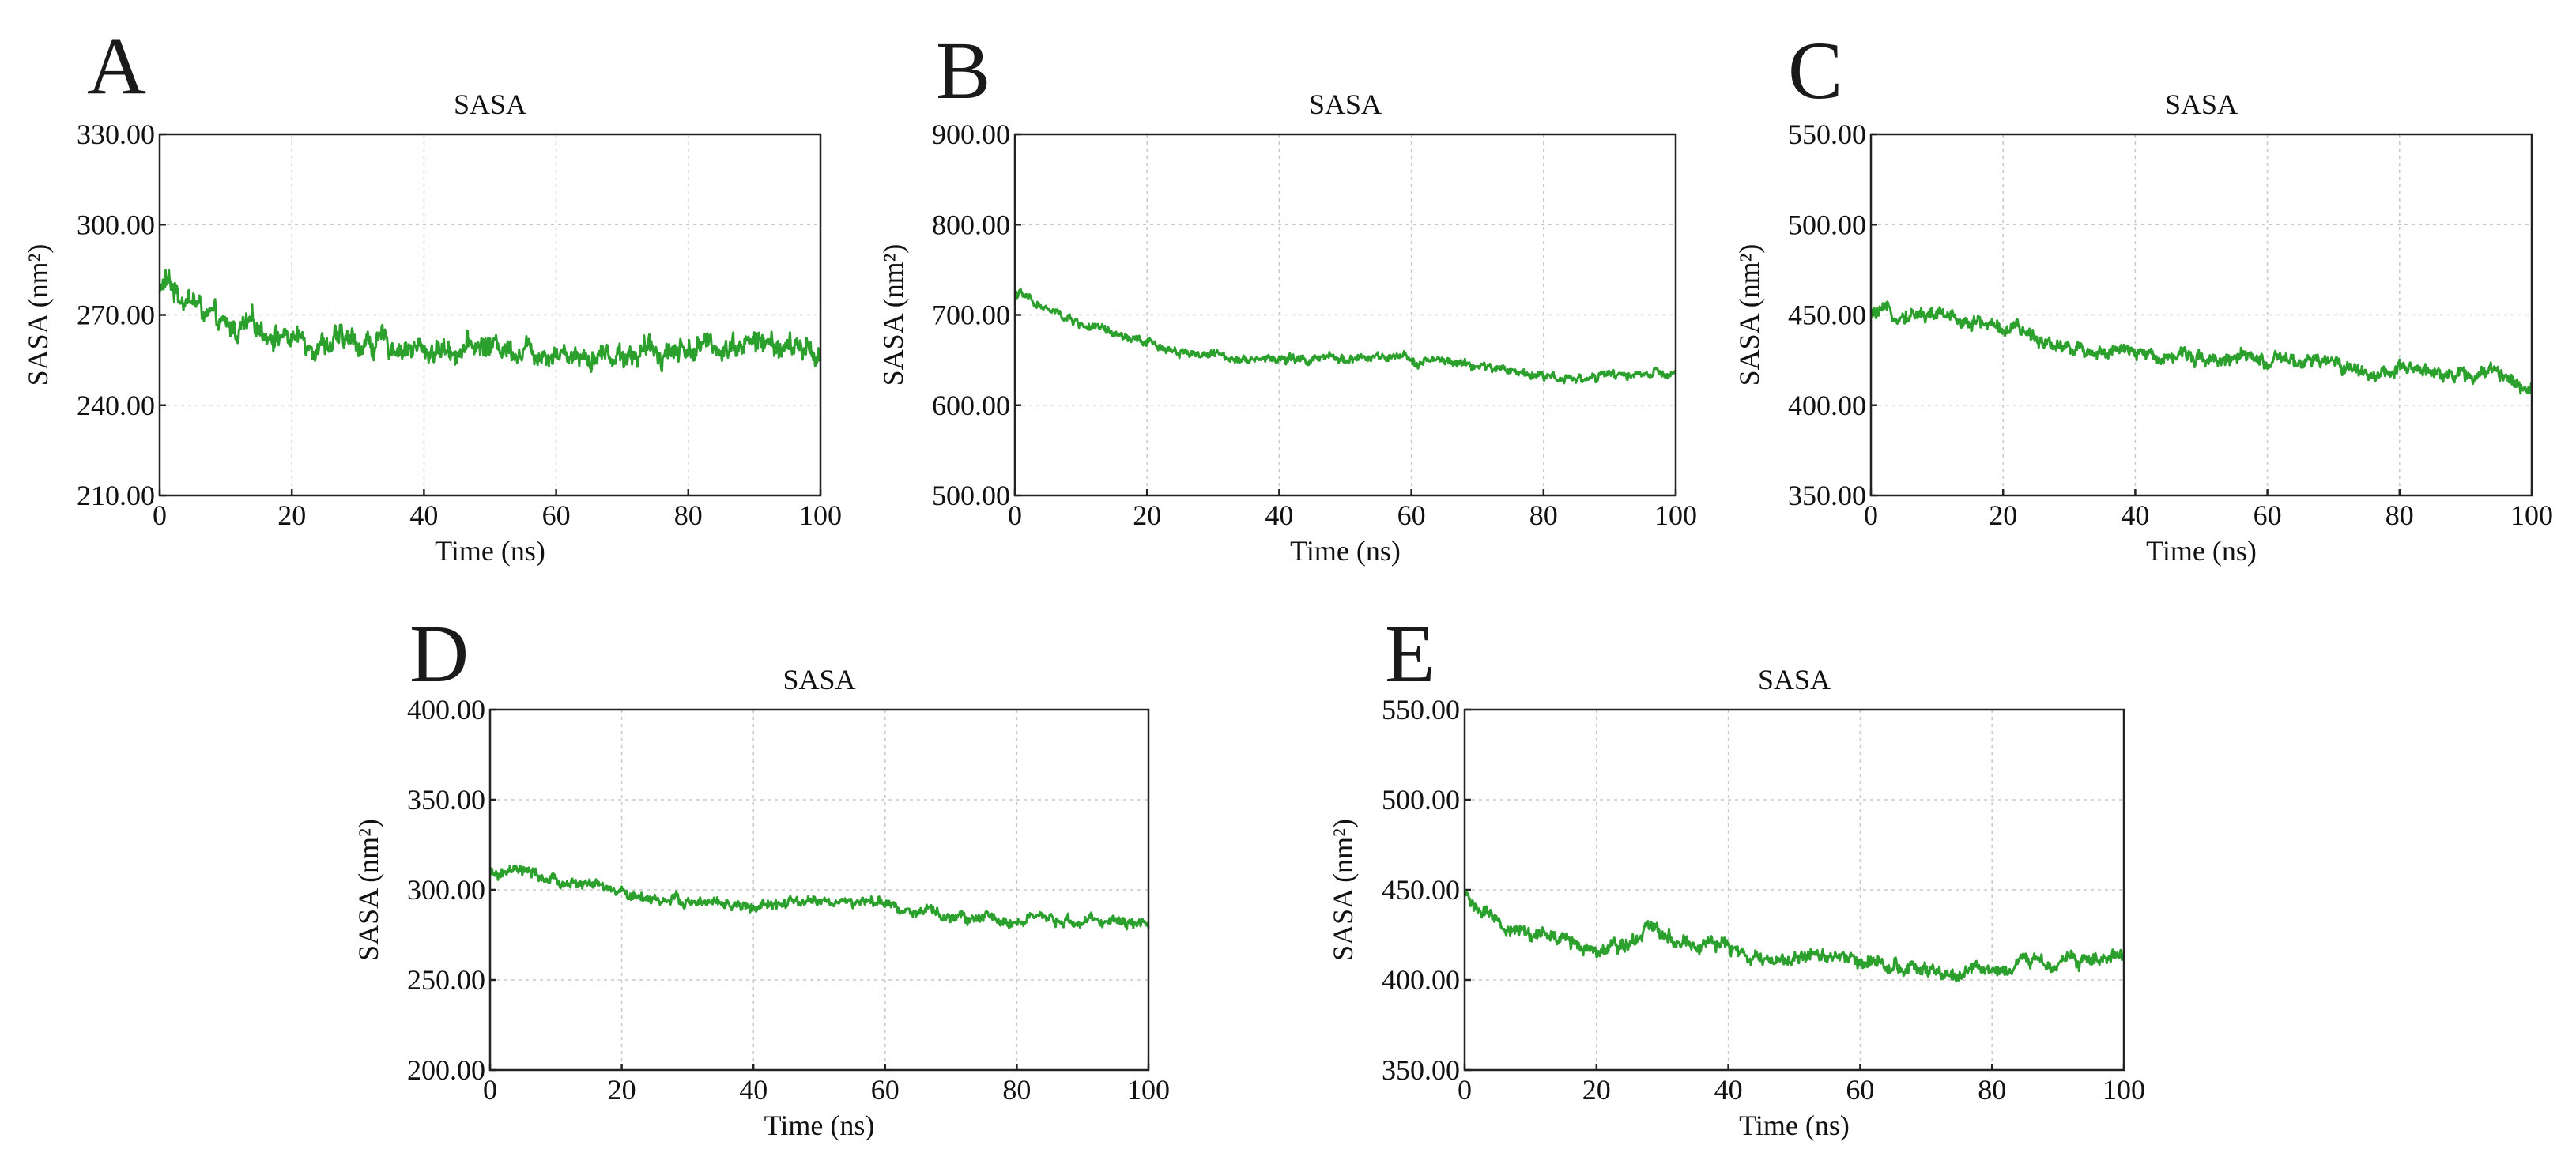 This screenshot has width=2576, height=1153. I want to click on panel-letter: C, so click(1815, 70).